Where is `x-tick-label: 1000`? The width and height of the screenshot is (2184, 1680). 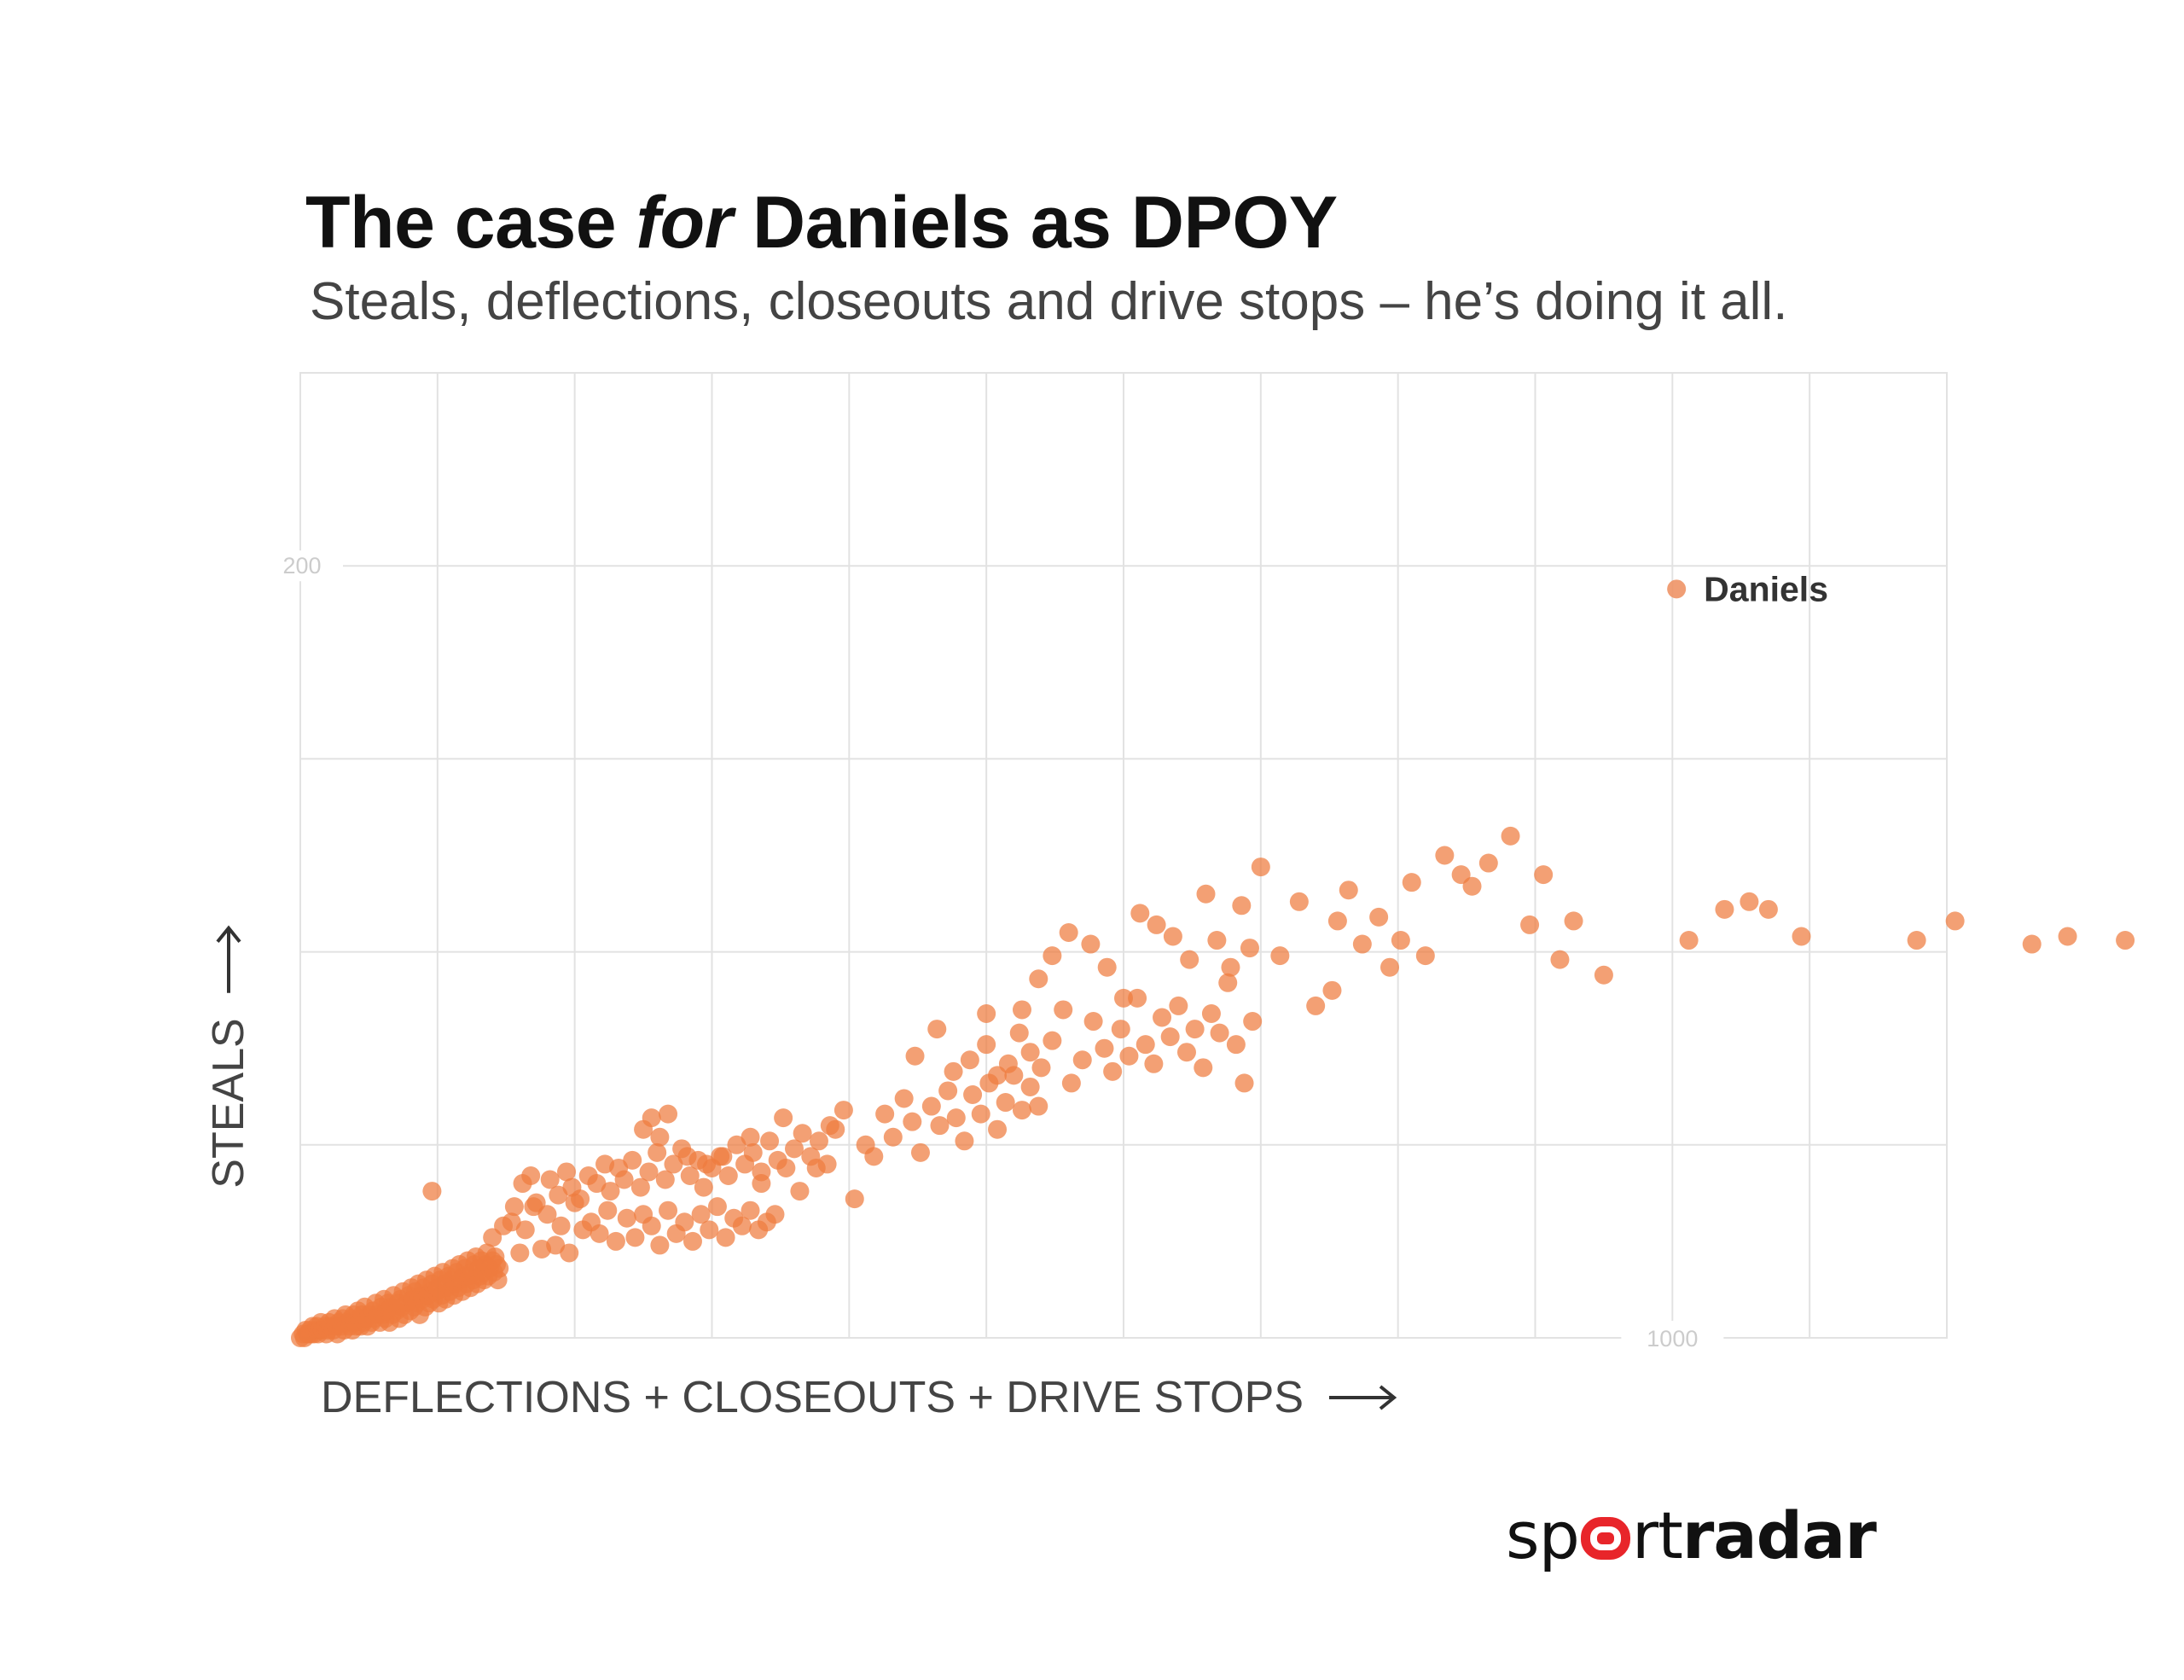 x-tick-label: 1000 is located at coordinates (1673, 1339).